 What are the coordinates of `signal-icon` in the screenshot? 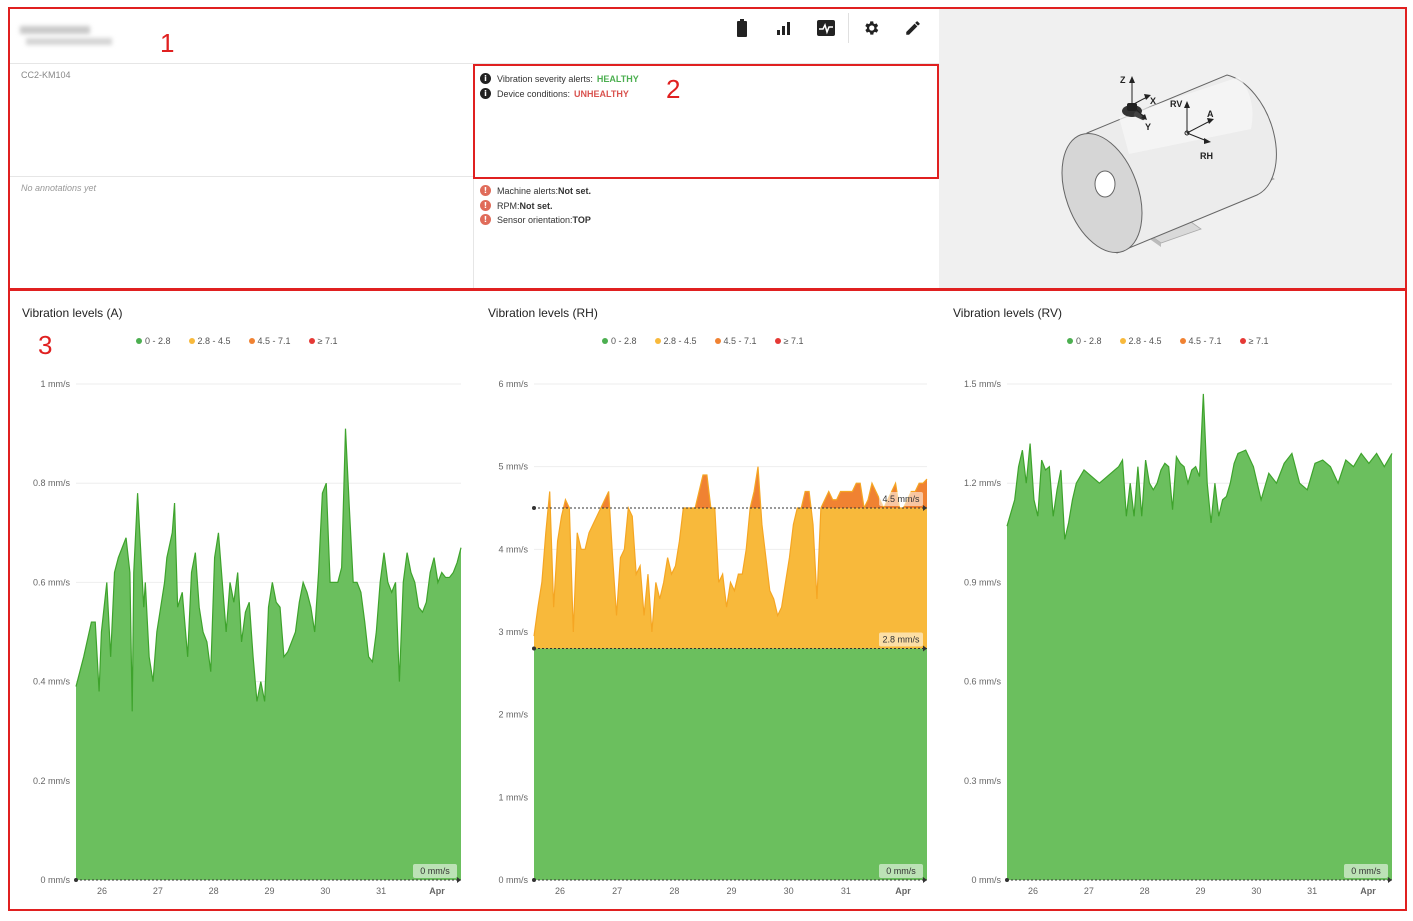 It's located at (784, 28).